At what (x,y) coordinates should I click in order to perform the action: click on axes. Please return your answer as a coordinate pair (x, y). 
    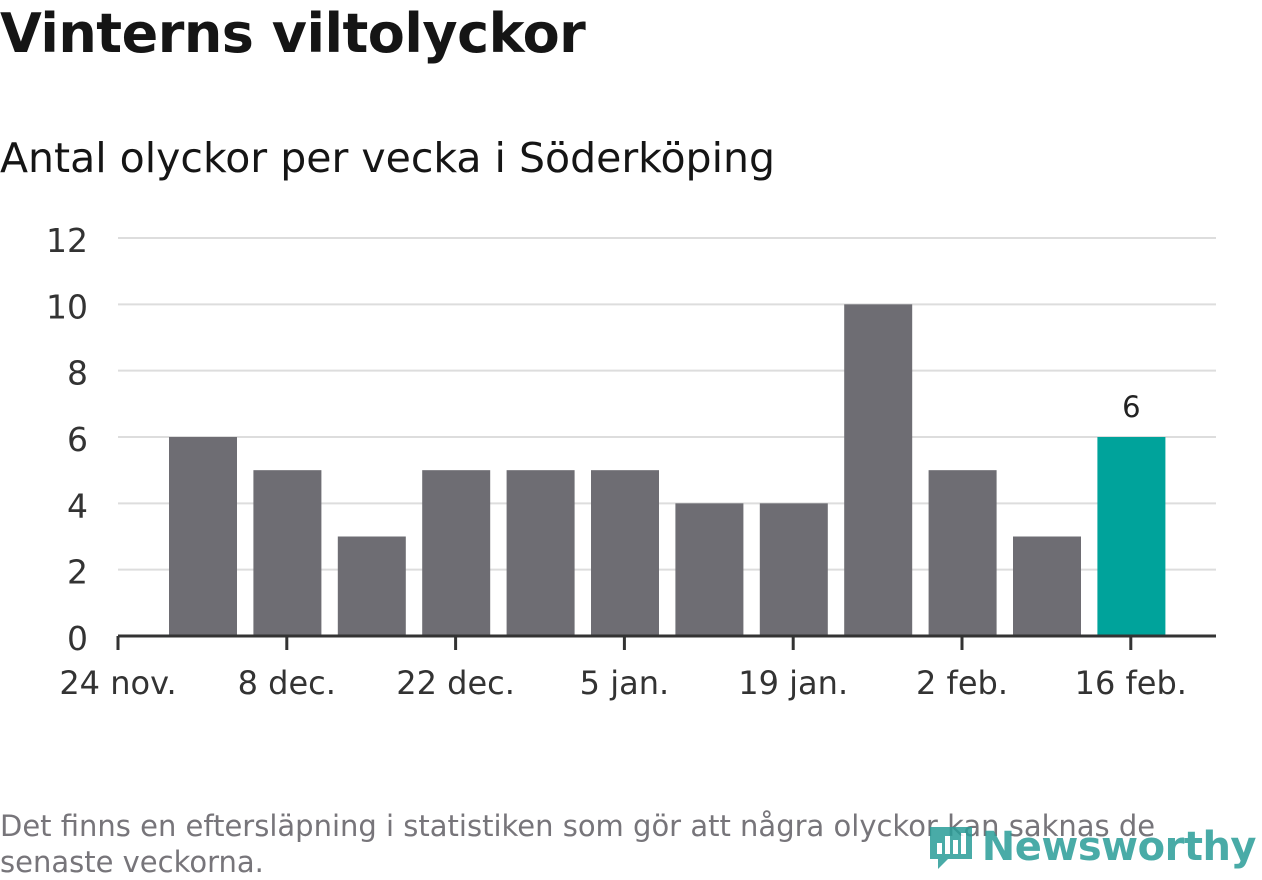
    Looking at the image, I should click on (666, 642).